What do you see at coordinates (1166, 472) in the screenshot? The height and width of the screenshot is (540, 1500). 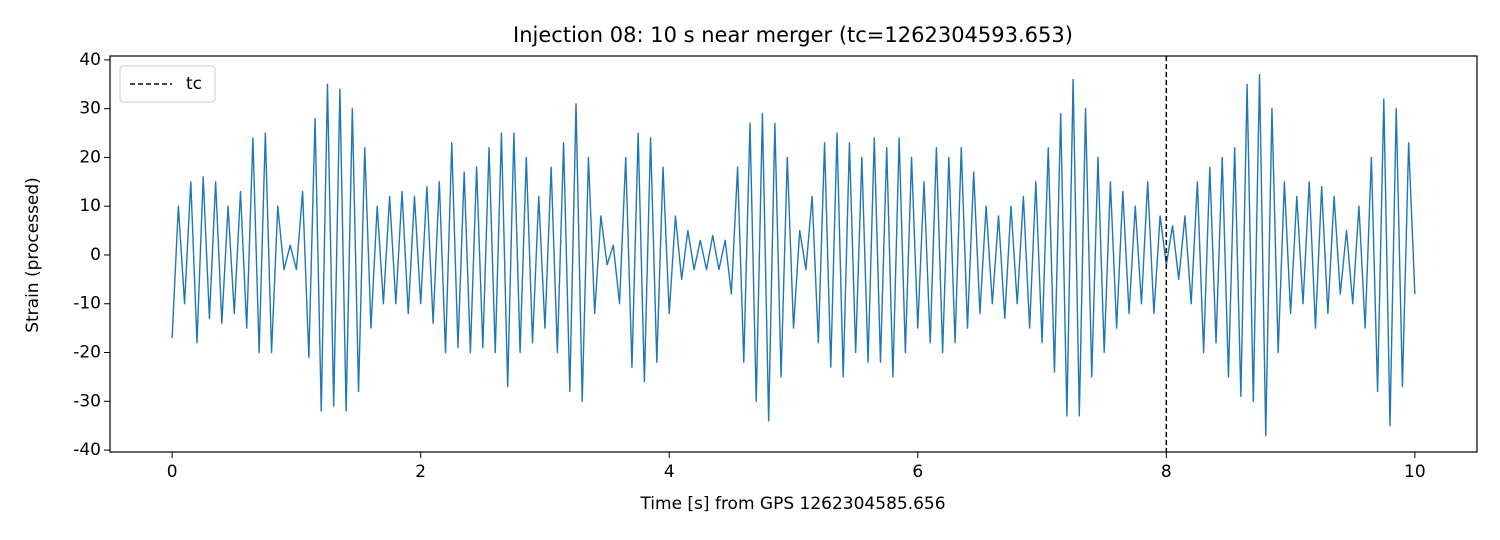 I see `x-tick-label: 8` at bounding box center [1166, 472].